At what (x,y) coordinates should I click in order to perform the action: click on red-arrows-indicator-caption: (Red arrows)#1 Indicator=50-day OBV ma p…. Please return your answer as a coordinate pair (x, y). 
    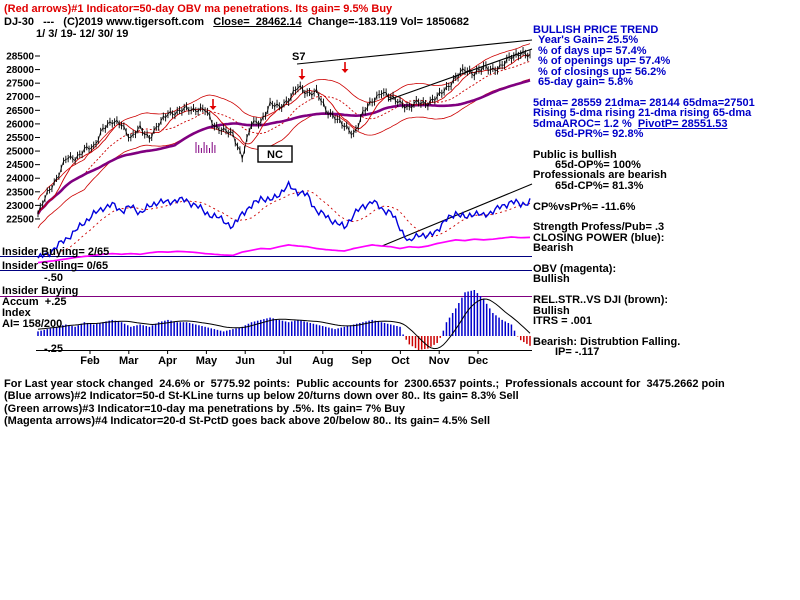
    Looking at the image, I should click on (198, 9).